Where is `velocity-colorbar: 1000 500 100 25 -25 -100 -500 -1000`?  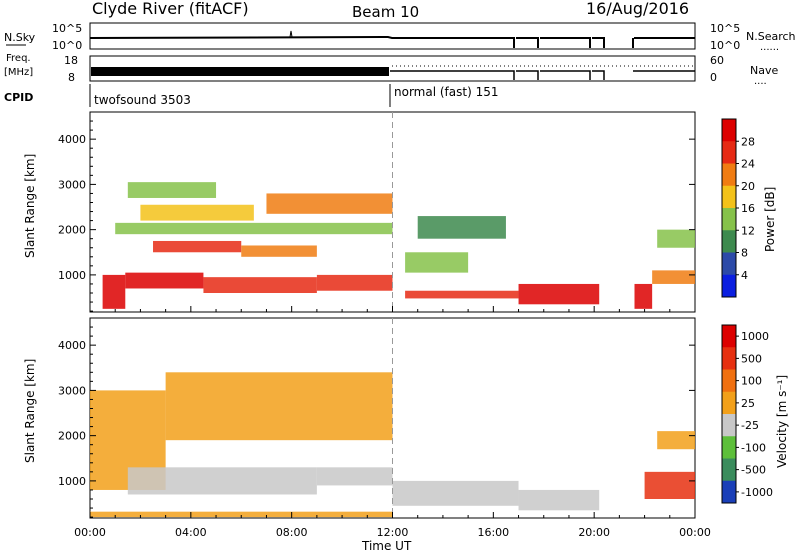
velocity-colorbar: 1000 500 100 25 -25 -100 -500 -1000 is located at coordinates (747, 414).